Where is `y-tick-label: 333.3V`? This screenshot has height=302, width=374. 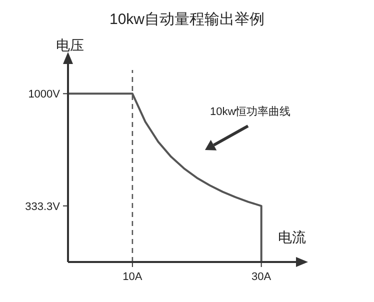
y-tick-label: 333.3V is located at coordinates (43, 206).